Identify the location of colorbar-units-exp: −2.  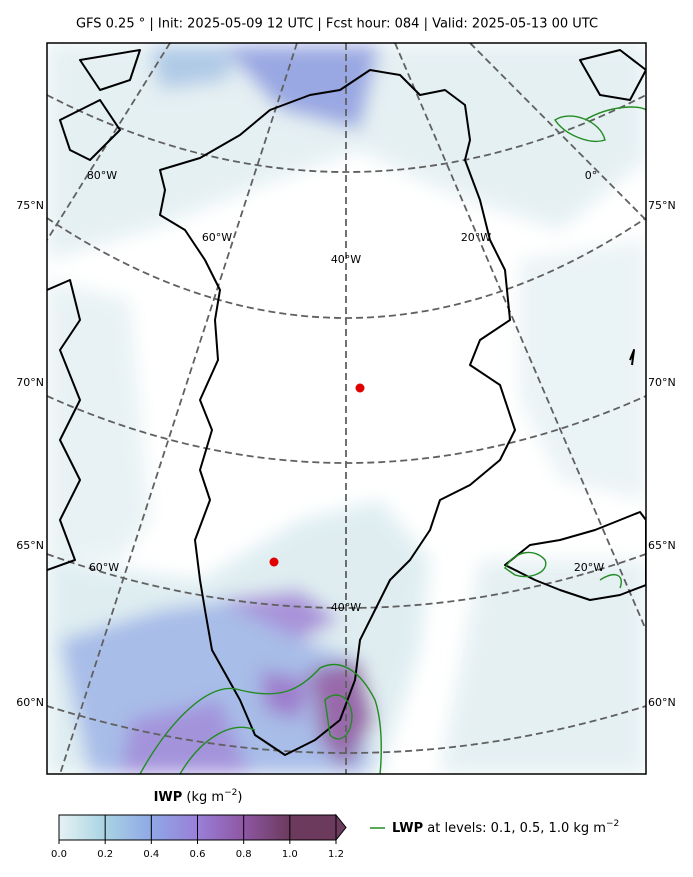
(230, 793).